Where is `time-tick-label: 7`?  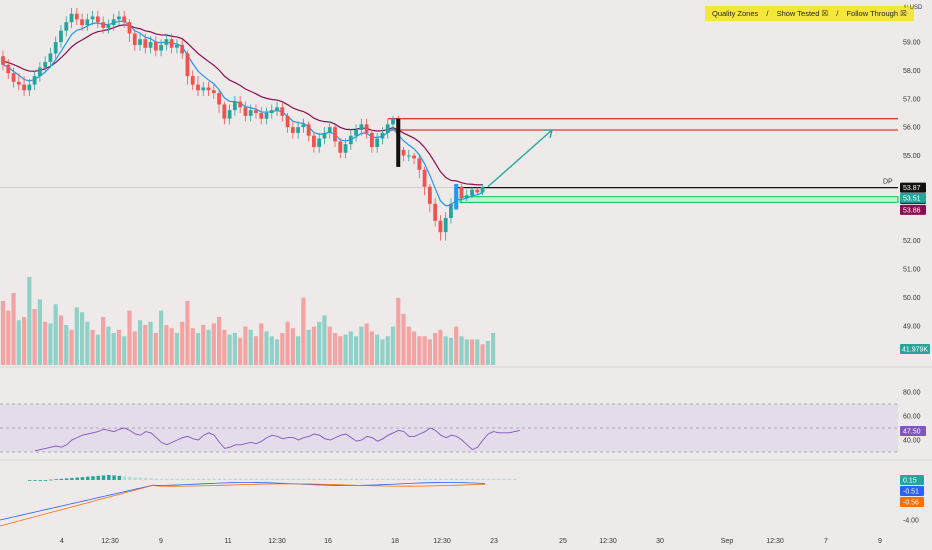
time-tick-label: 7 is located at coordinates (826, 541).